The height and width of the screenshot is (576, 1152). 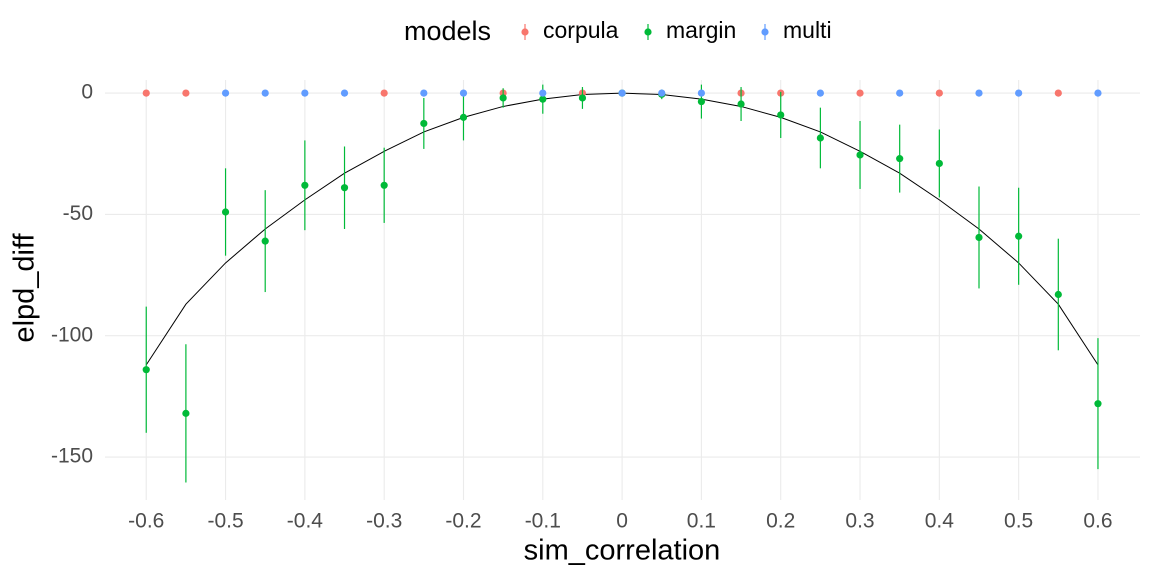 What do you see at coordinates (780, 521) in the screenshot?
I see `x-tick-label: 0.2` at bounding box center [780, 521].